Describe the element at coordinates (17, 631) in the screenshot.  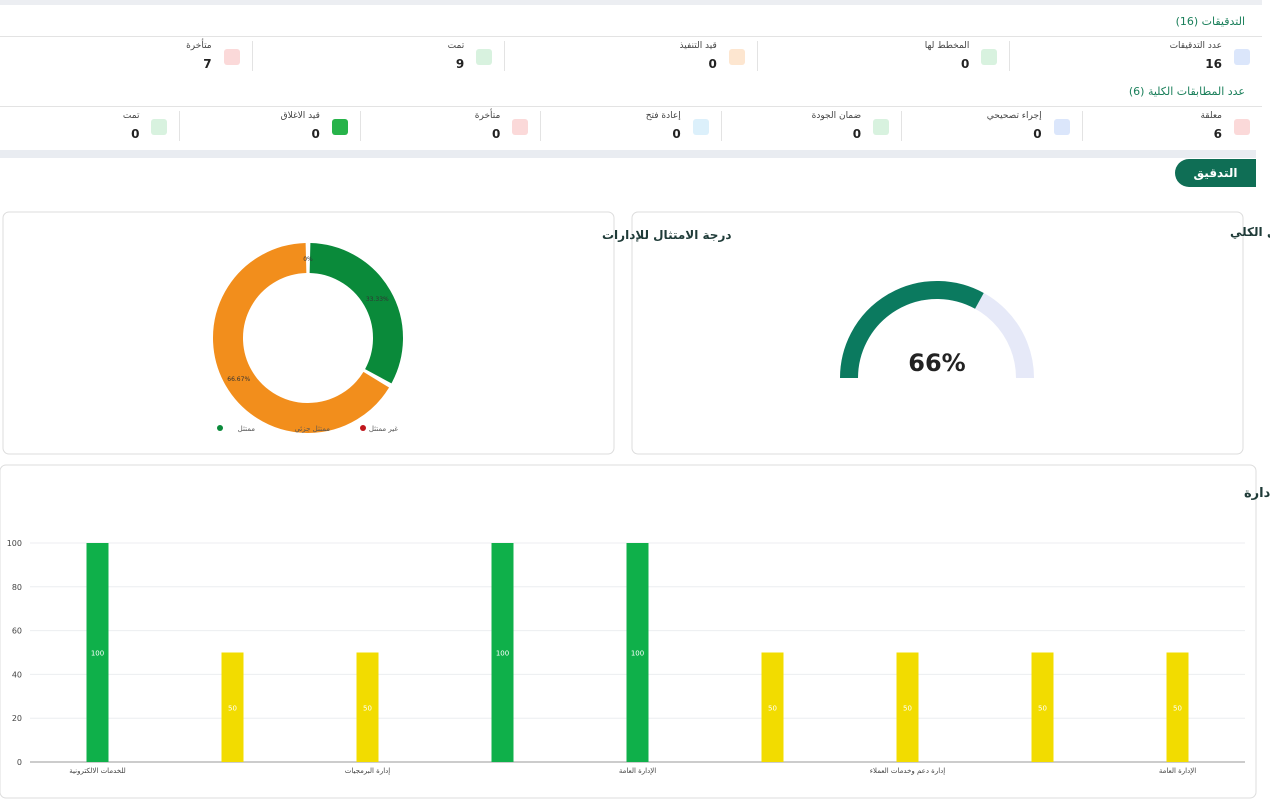
I see `y-tick-label: 60` at that location.